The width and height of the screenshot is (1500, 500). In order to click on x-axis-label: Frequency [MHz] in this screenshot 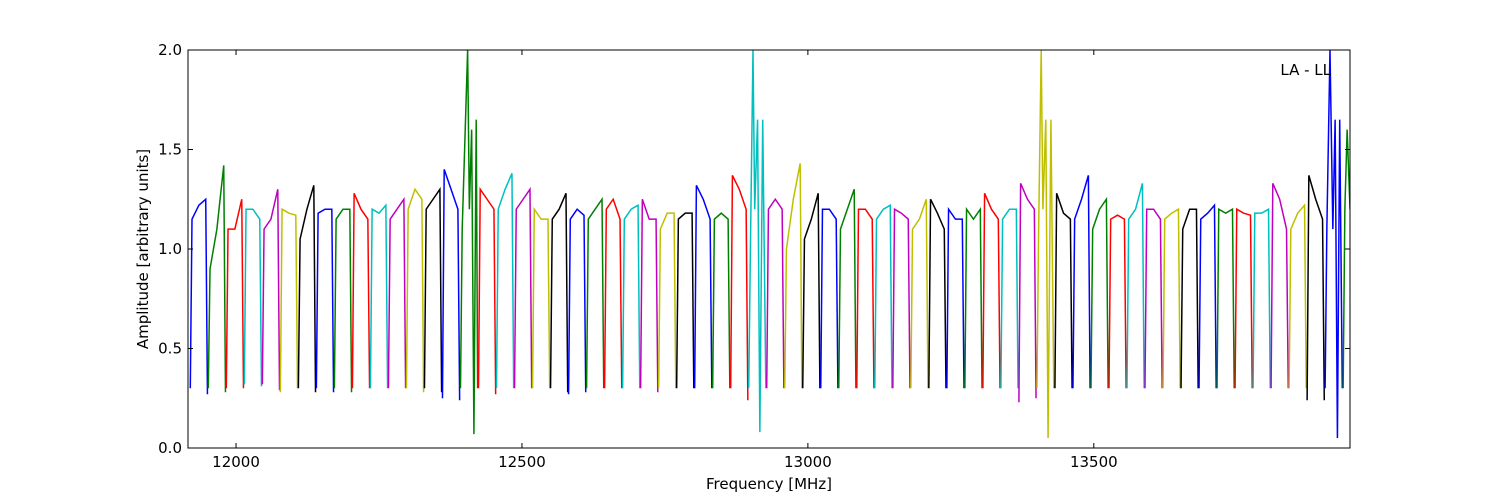, I will do `click(769, 484)`.